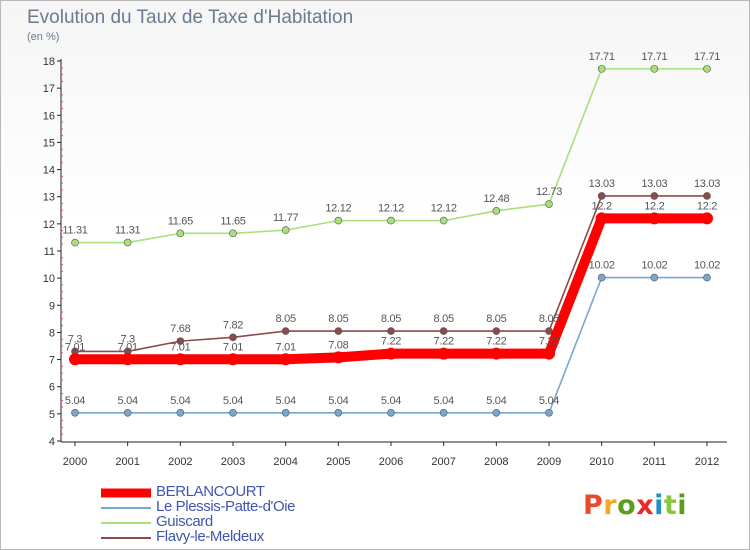  Describe the element at coordinates (391, 462) in the screenshot. I see `x-tick-label: 2006` at that location.